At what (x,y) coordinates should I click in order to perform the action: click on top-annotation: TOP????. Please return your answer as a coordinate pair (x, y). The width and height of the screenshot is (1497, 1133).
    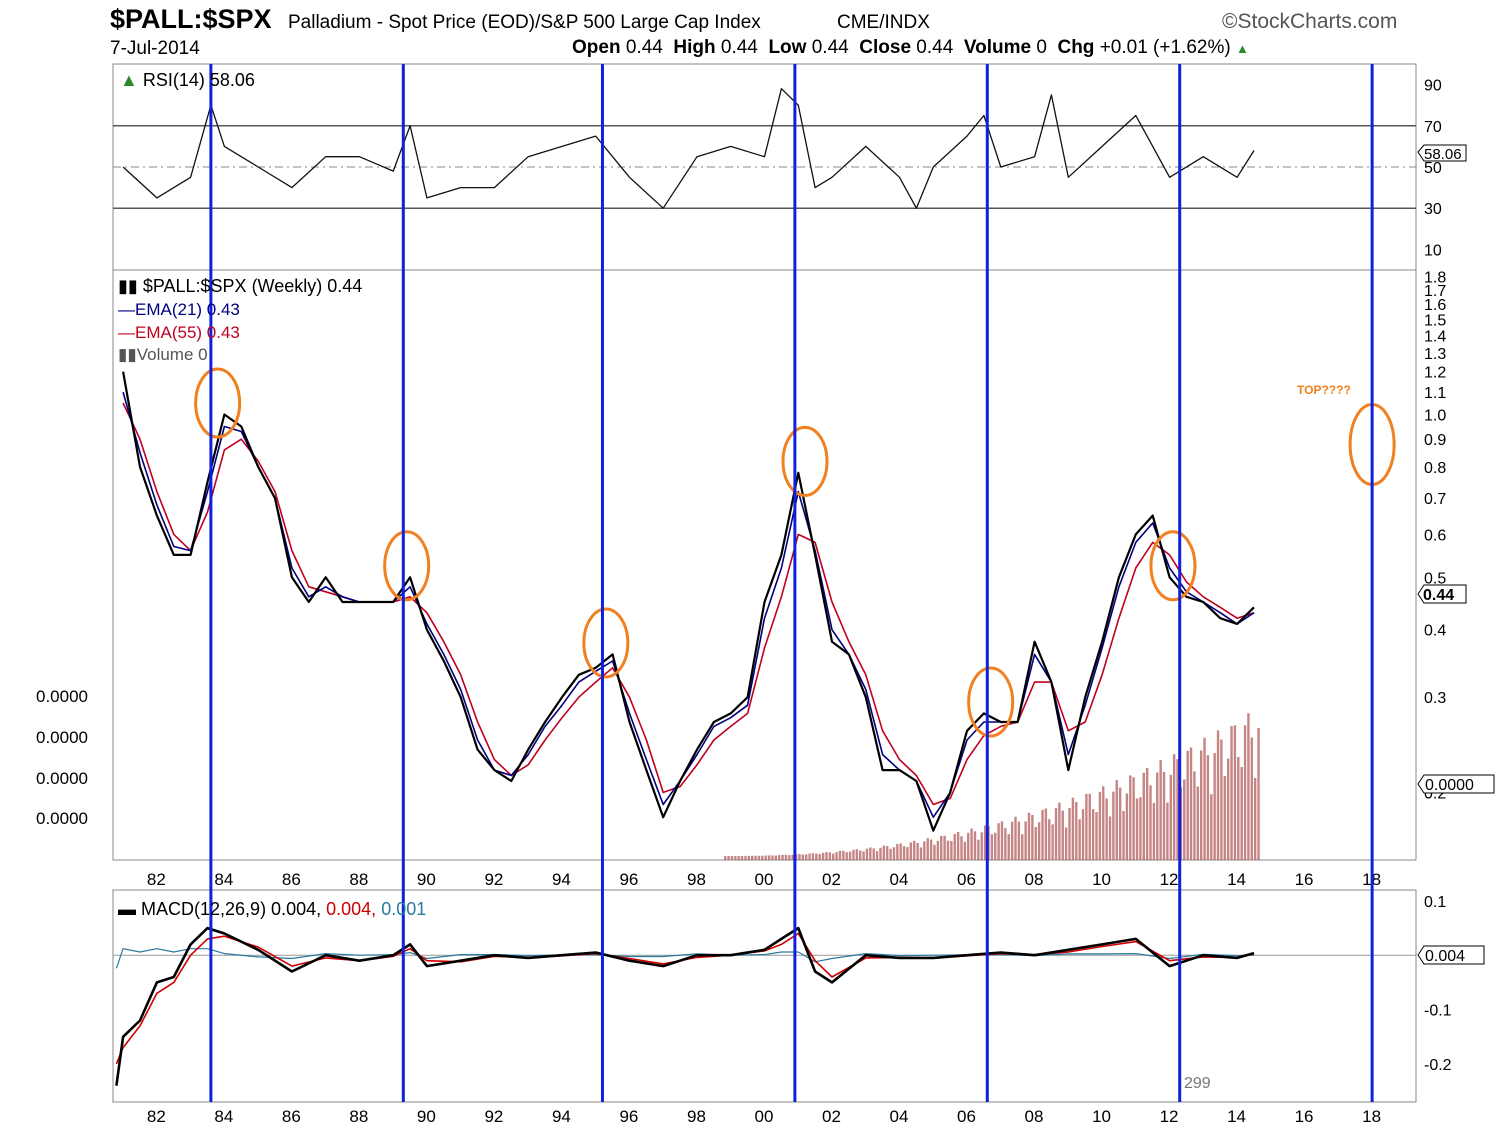
    Looking at the image, I should click on (1324, 390).